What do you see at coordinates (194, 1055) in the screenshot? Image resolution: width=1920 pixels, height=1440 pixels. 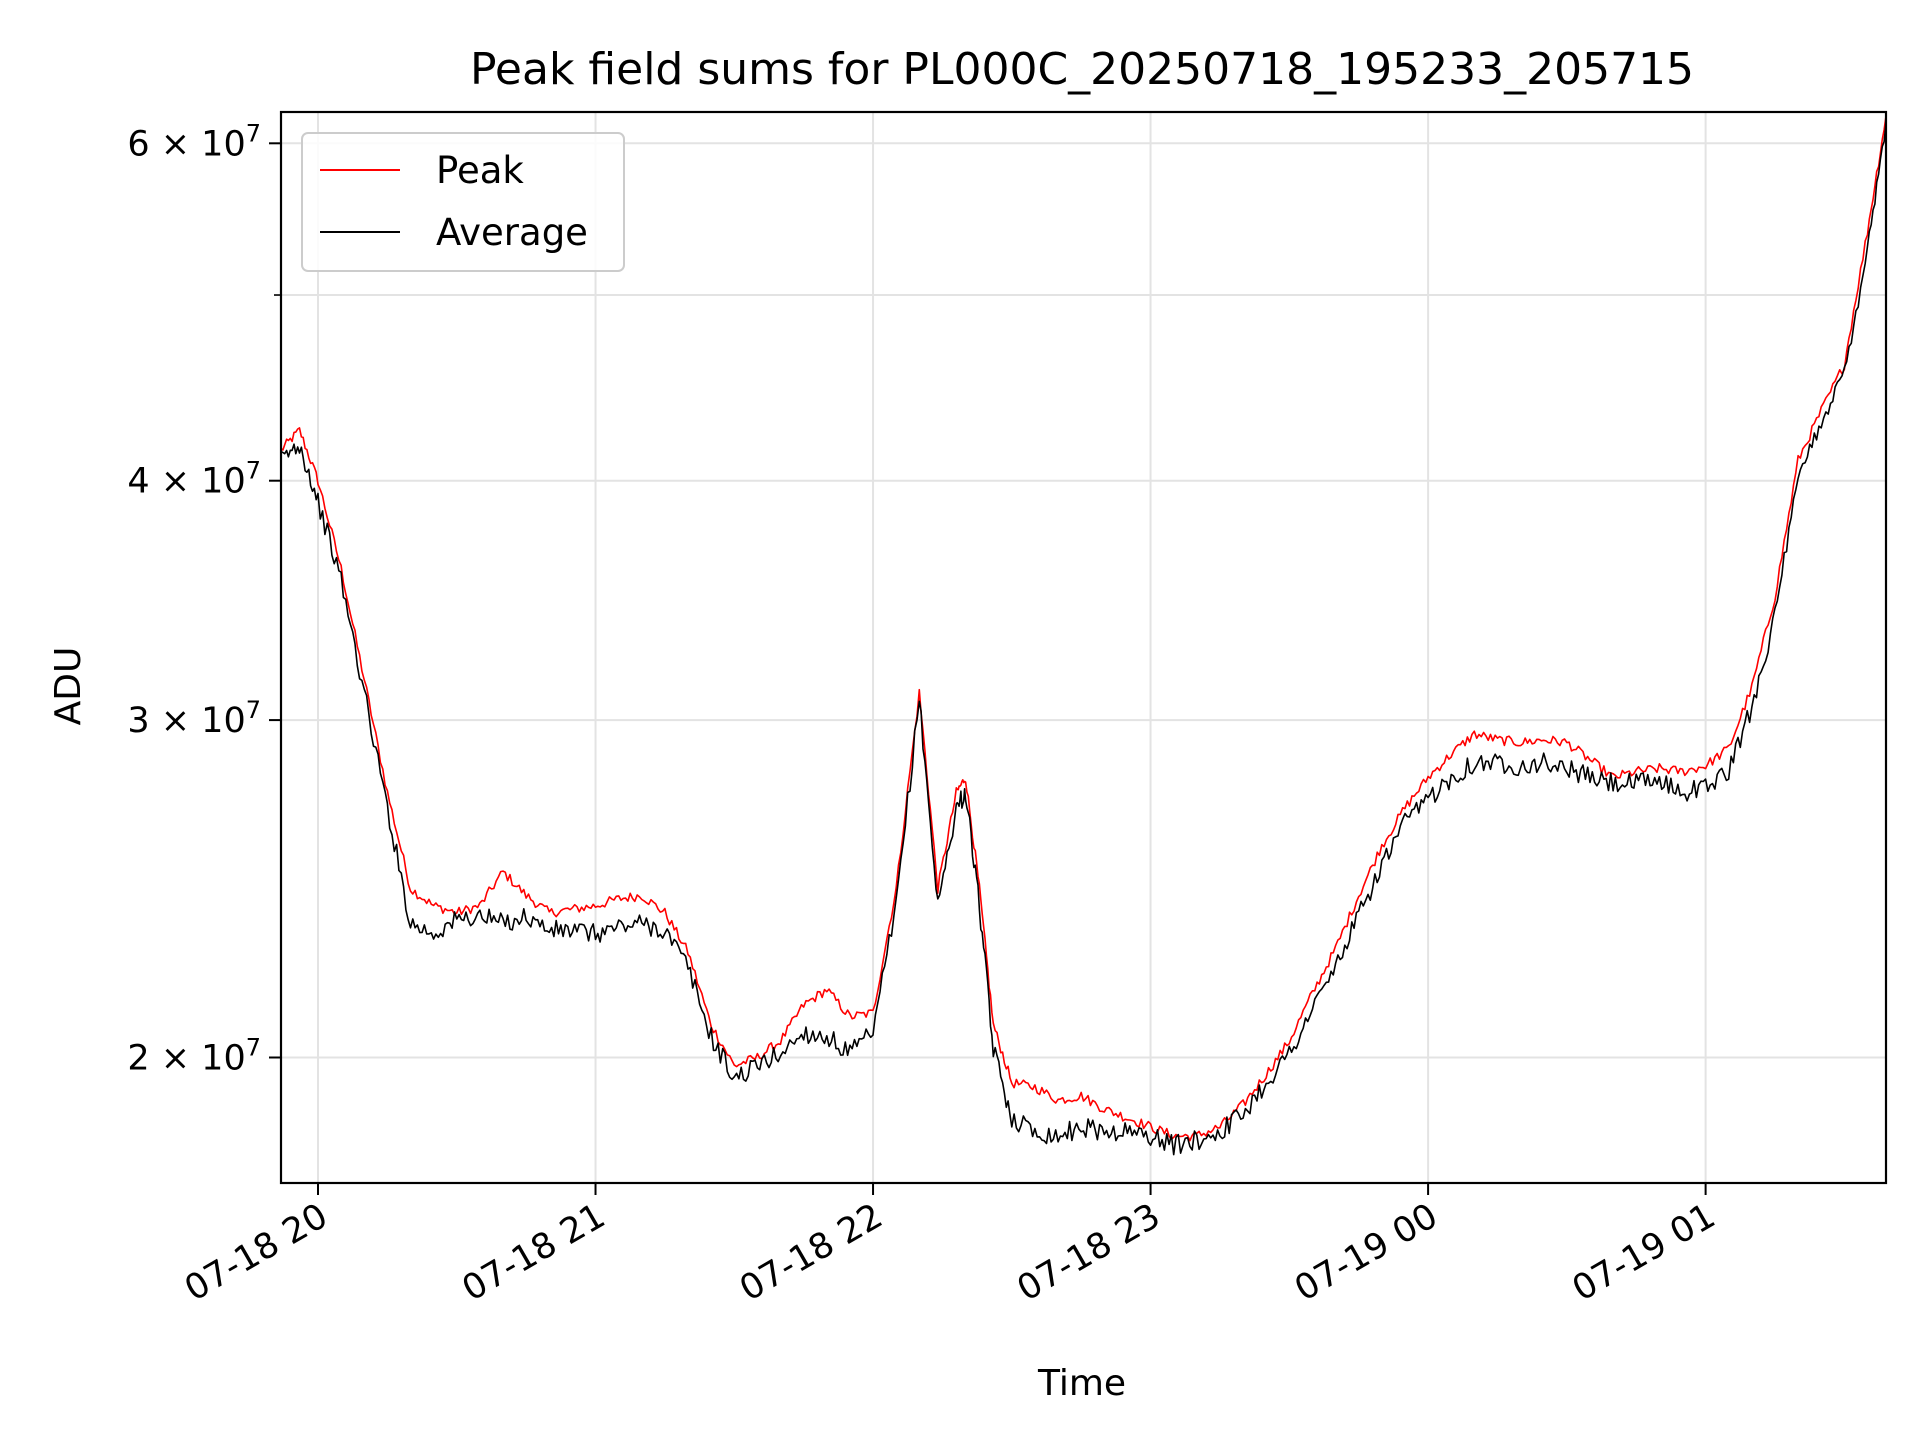 I see `y-tick-label: 2 × 107` at bounding box center [194, 1055].